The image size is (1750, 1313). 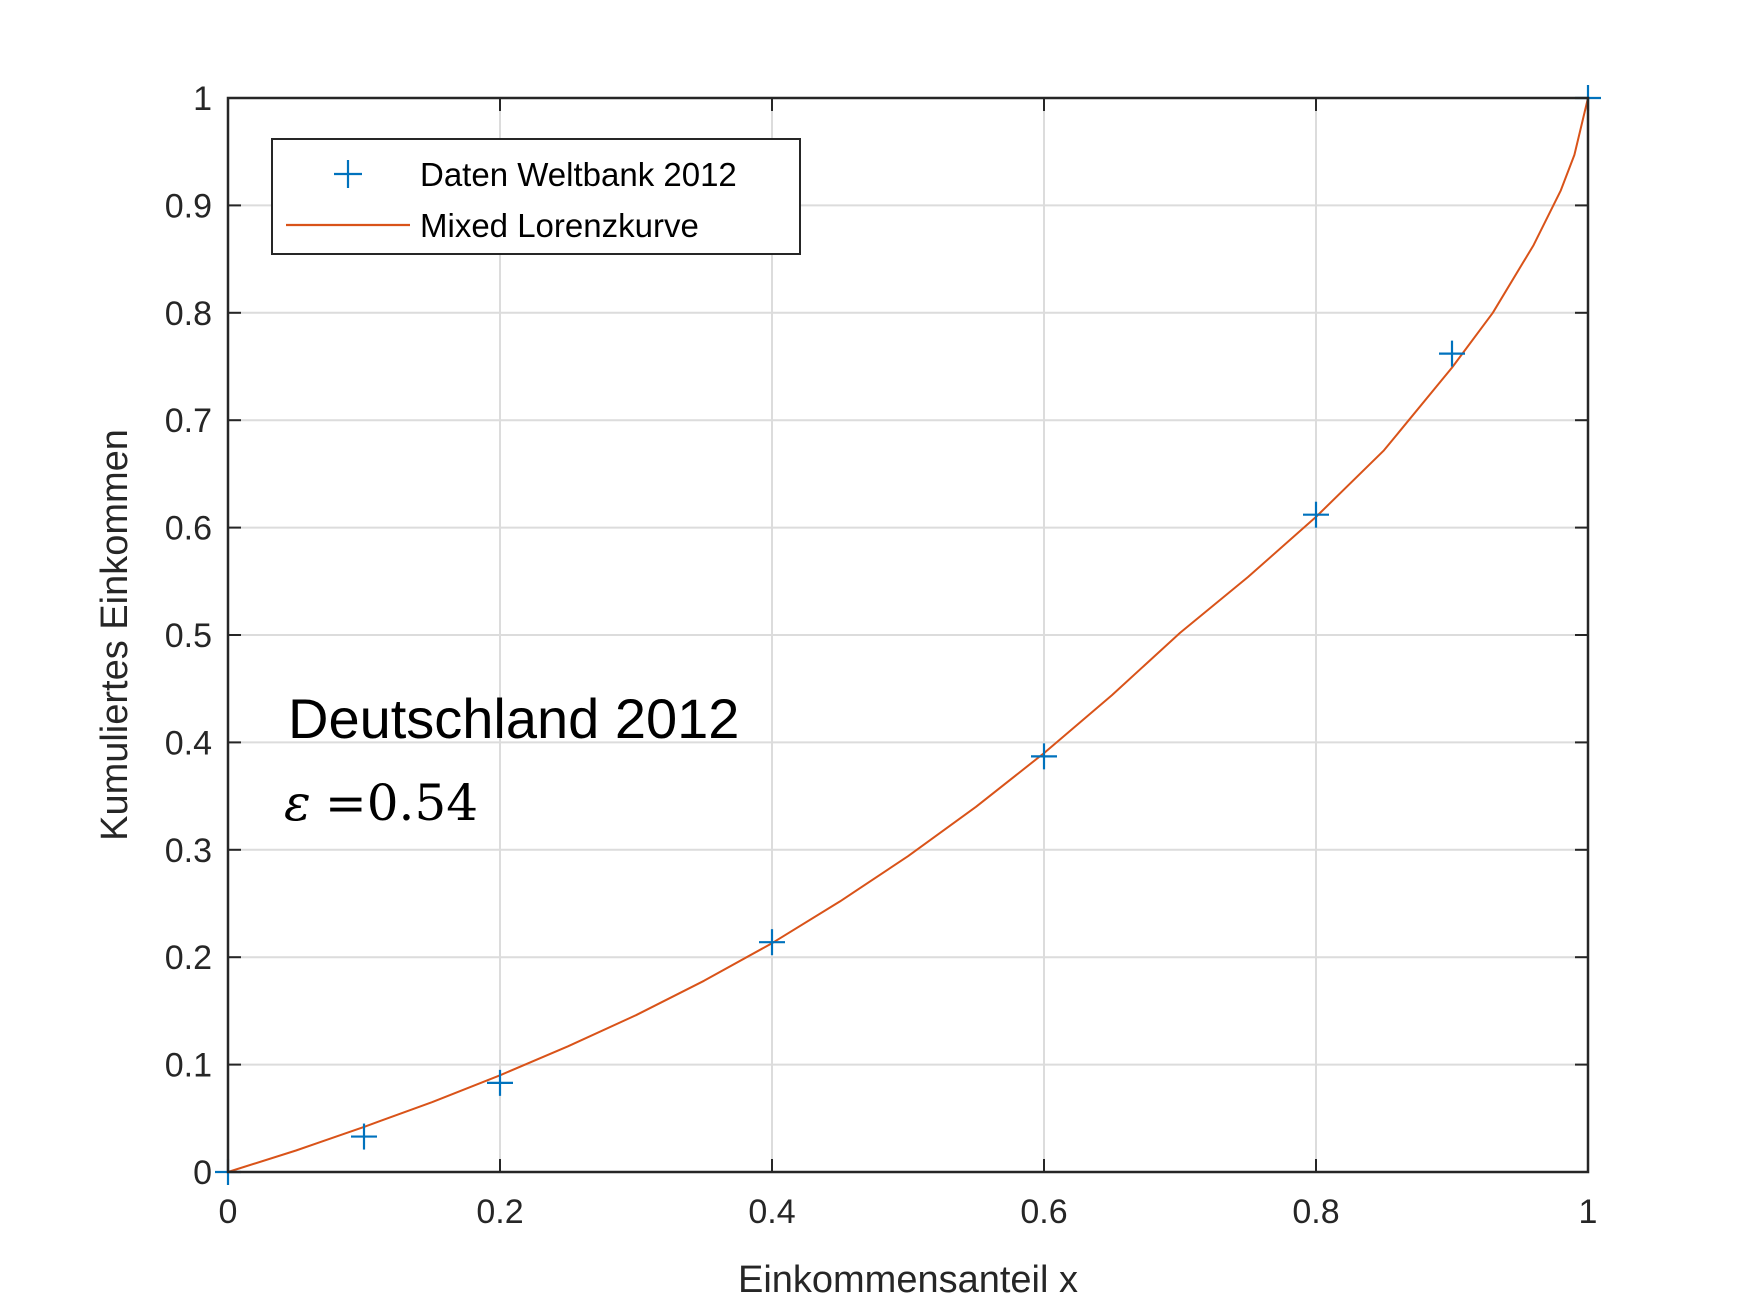 I want to click on legend-label-data: Daten Weltbank 2012, so click(x=578, y=174).